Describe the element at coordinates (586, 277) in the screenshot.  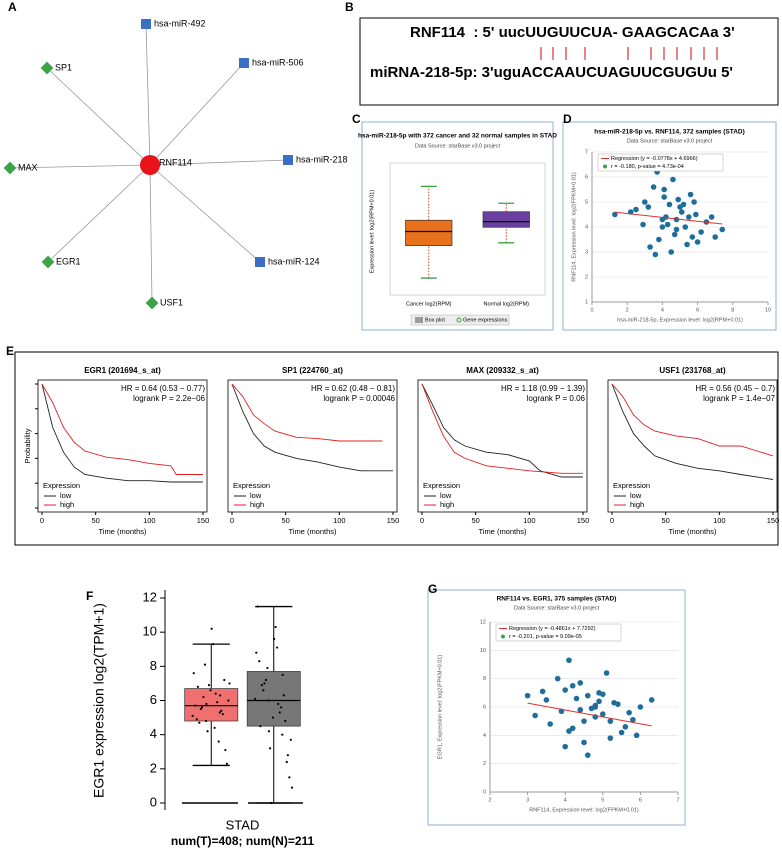
I see `y-tick-label: 2` at that location.